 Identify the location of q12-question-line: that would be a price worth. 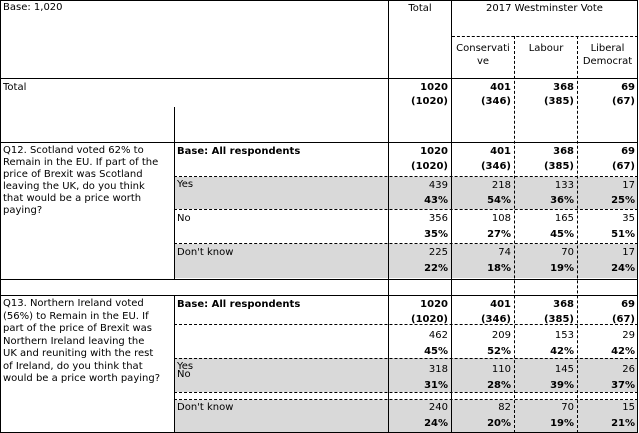
(72, 198).